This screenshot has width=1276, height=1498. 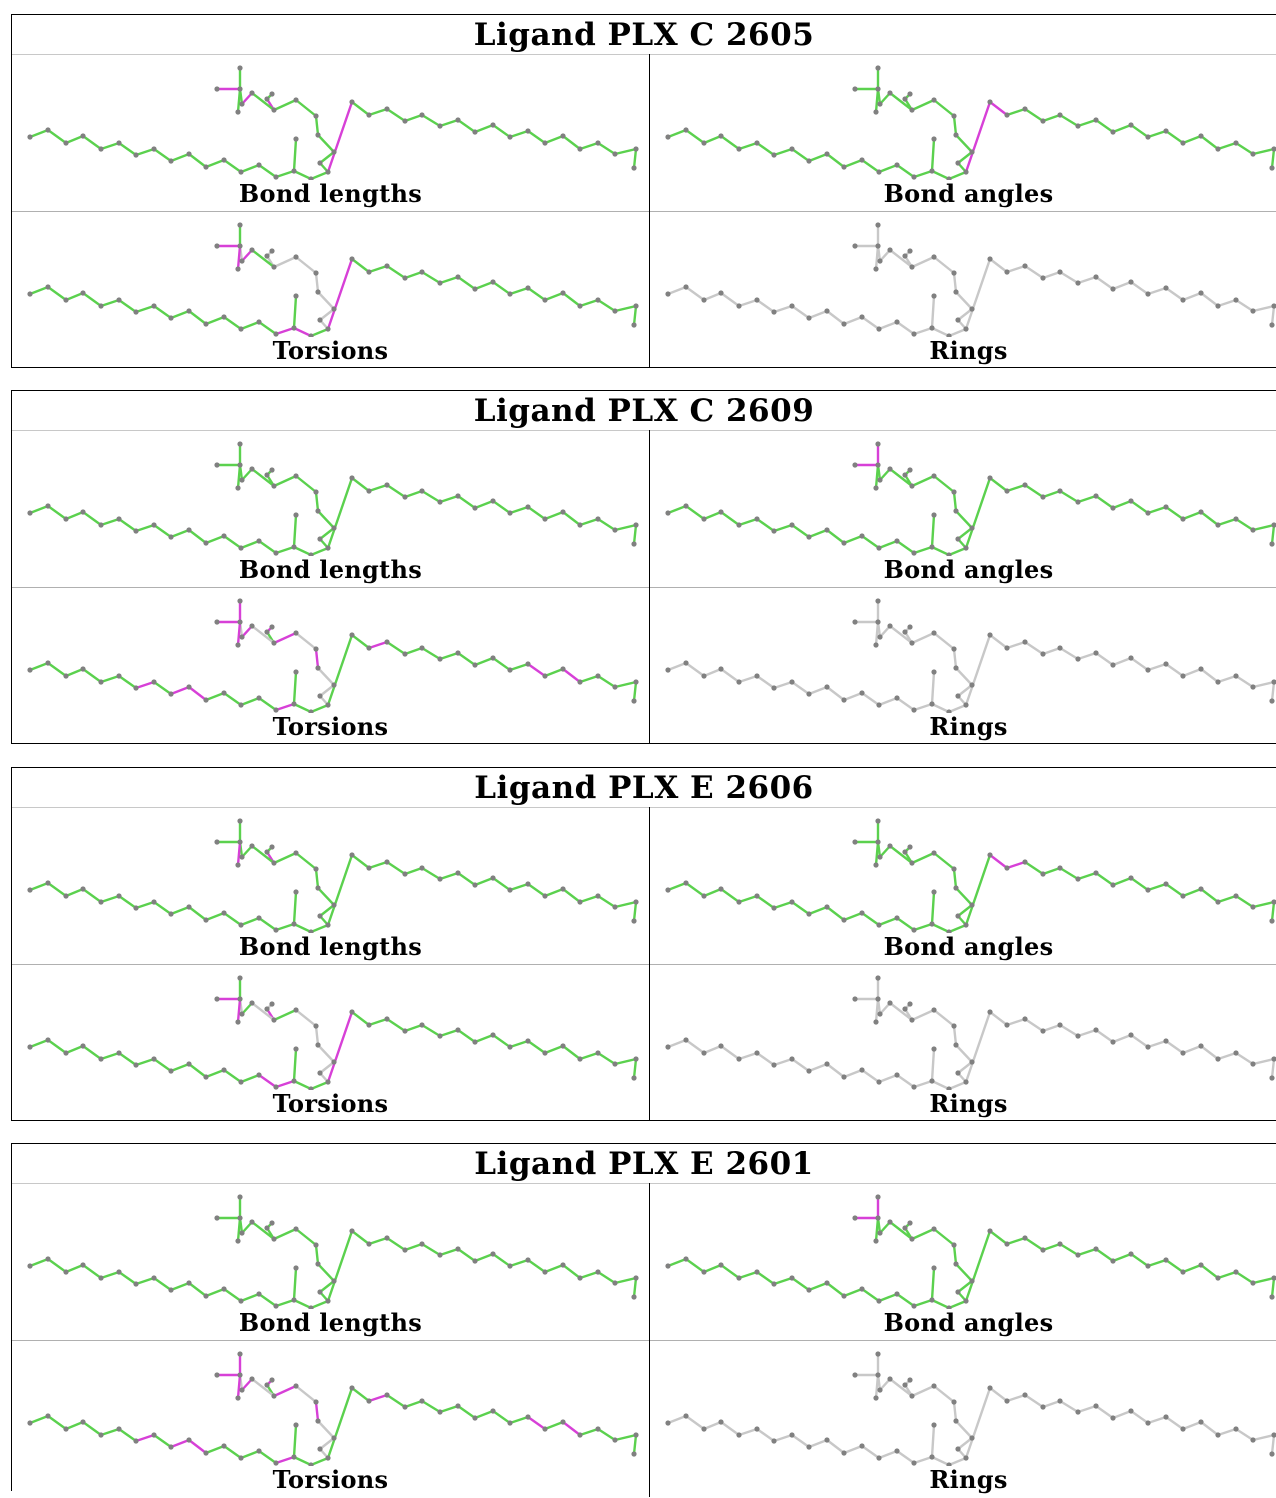 I want to click on cell-label: Torsions, so click(x=330, y=1103).